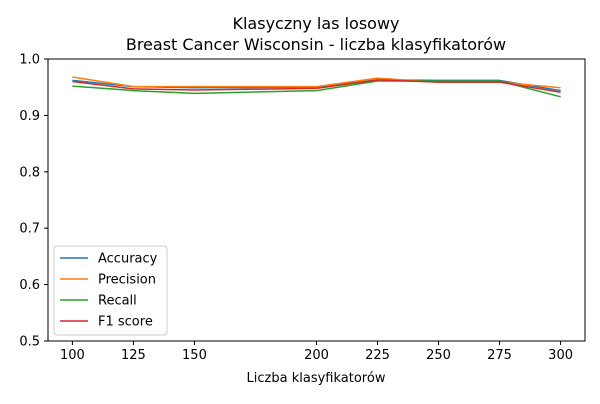  I want to click on x-tick-label: 150, so click(194, 355).